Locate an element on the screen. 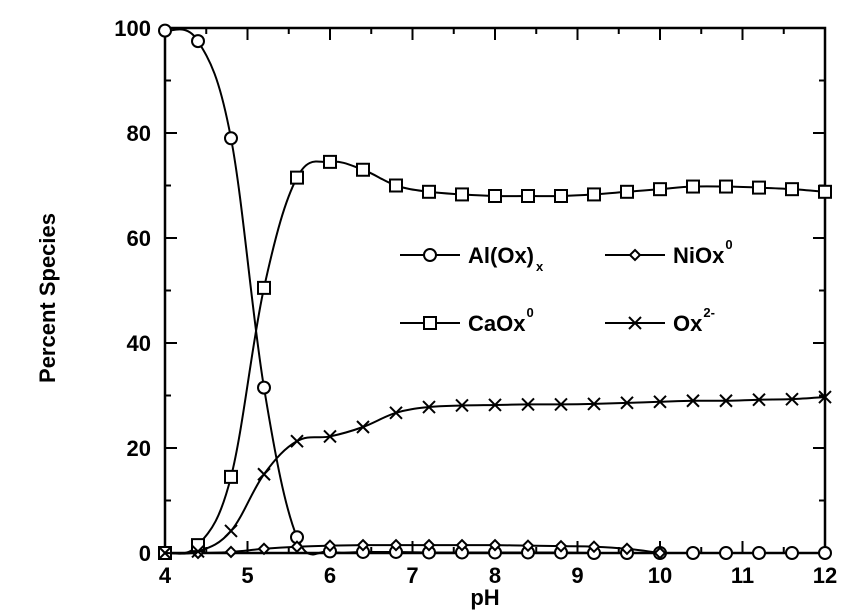 This screenshot has width=842, height=612. legend-label: NiOx0 is located at coordinates (703, 252).